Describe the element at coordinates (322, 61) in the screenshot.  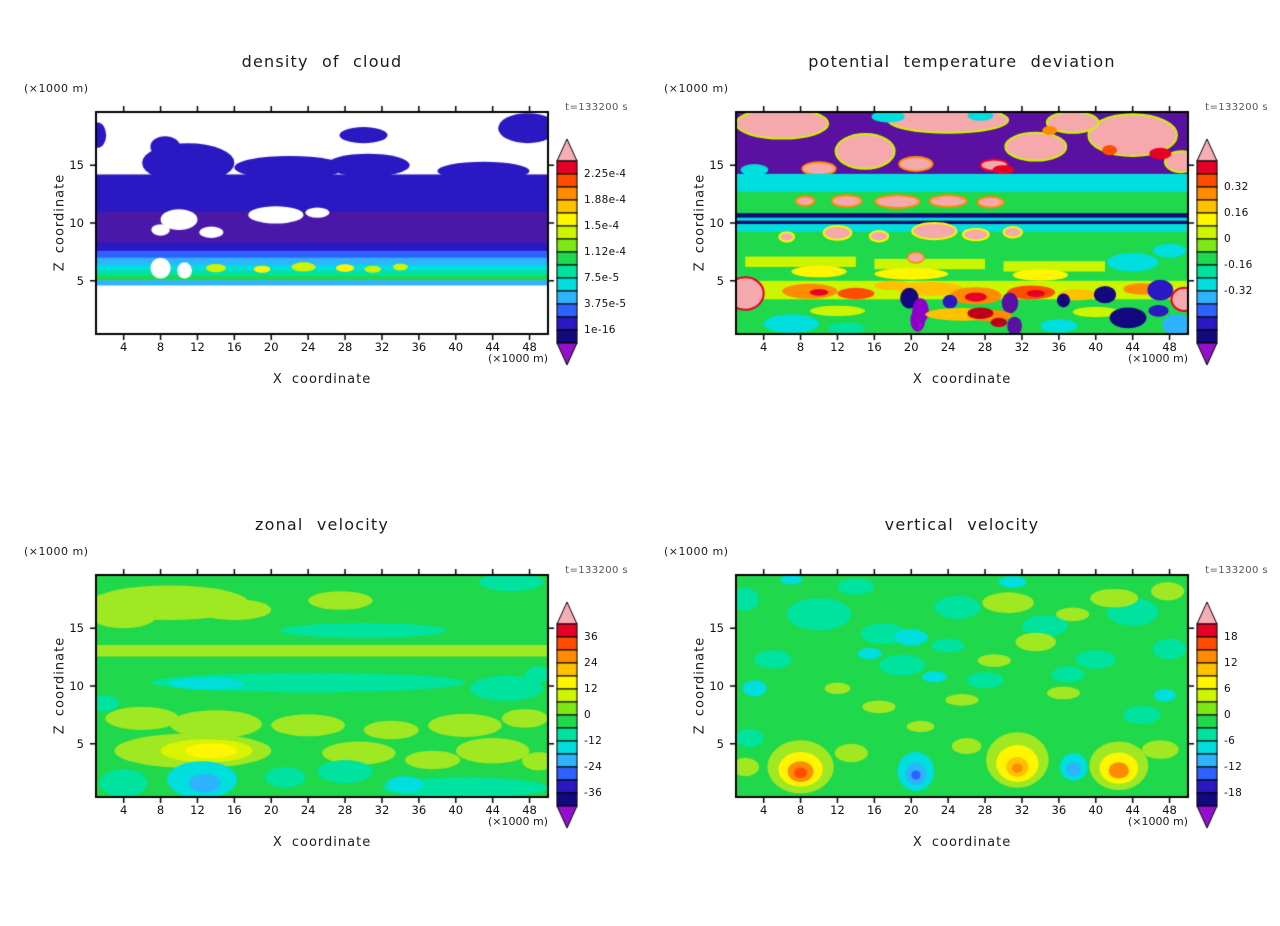
I see `panel-title: density of cloud` at that location.